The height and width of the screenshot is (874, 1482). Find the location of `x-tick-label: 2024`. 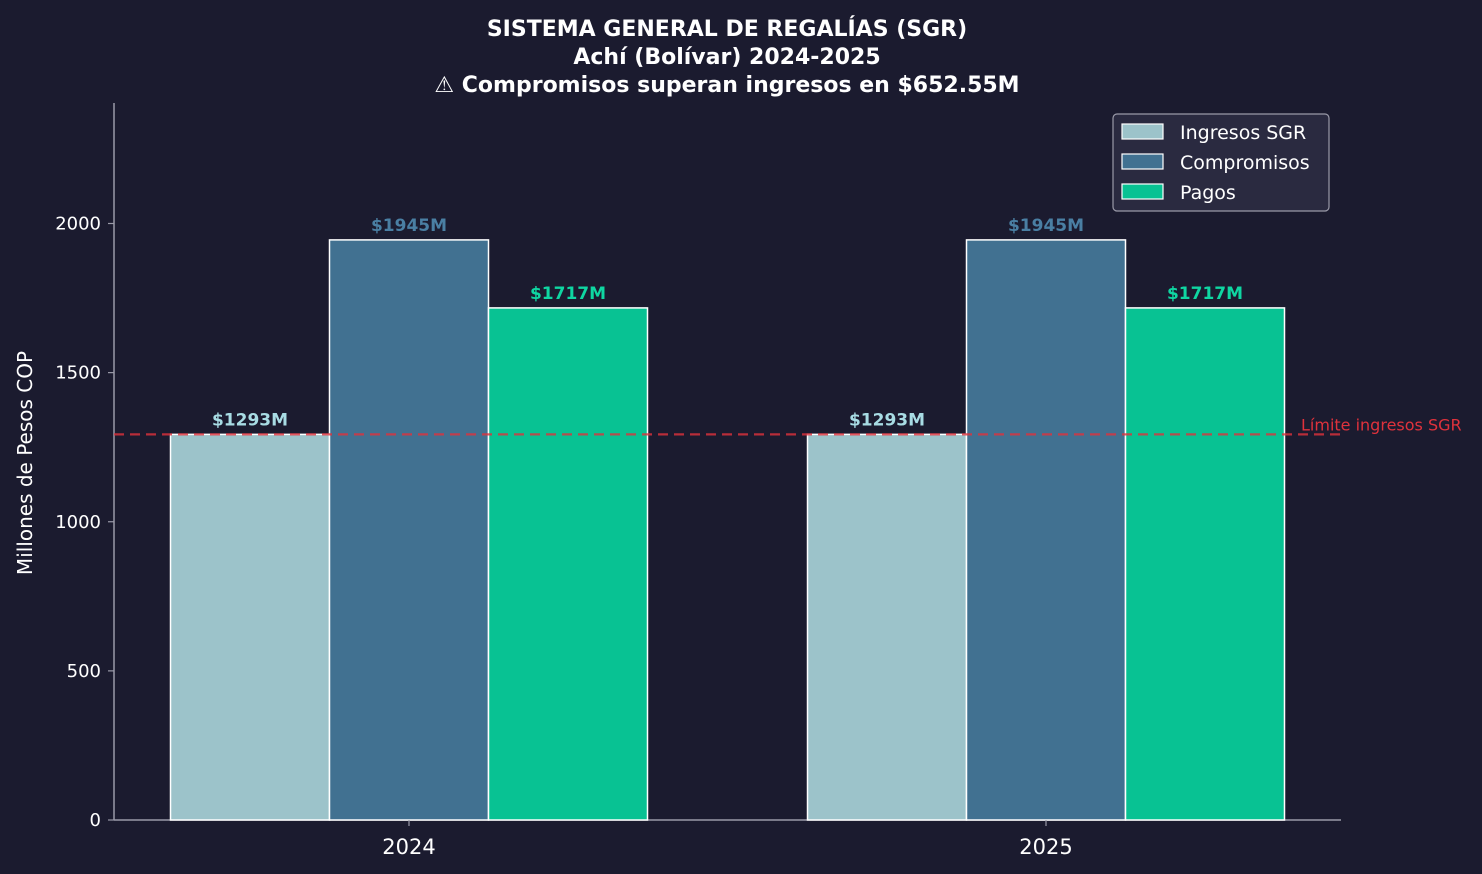

x-tick-label: 2024 is located at coordinates (408, 847).